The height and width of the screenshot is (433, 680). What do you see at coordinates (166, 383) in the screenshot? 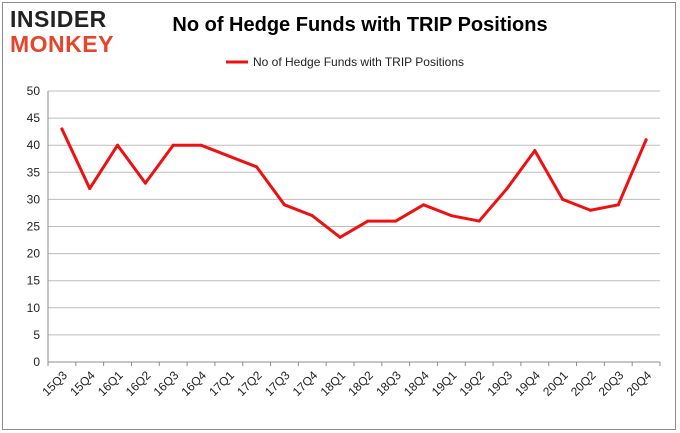
I see `x-tick-label: 16Q3` at bounding box center [166, 383].